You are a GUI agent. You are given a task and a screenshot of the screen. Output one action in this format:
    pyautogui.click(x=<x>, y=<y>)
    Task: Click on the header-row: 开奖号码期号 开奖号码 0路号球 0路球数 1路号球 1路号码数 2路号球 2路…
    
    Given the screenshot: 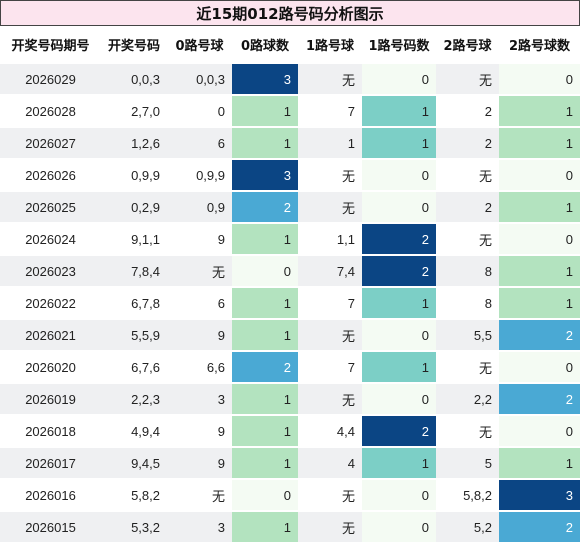 What is the action you would take?
    pyautogui.click(x=290, y=44)
    